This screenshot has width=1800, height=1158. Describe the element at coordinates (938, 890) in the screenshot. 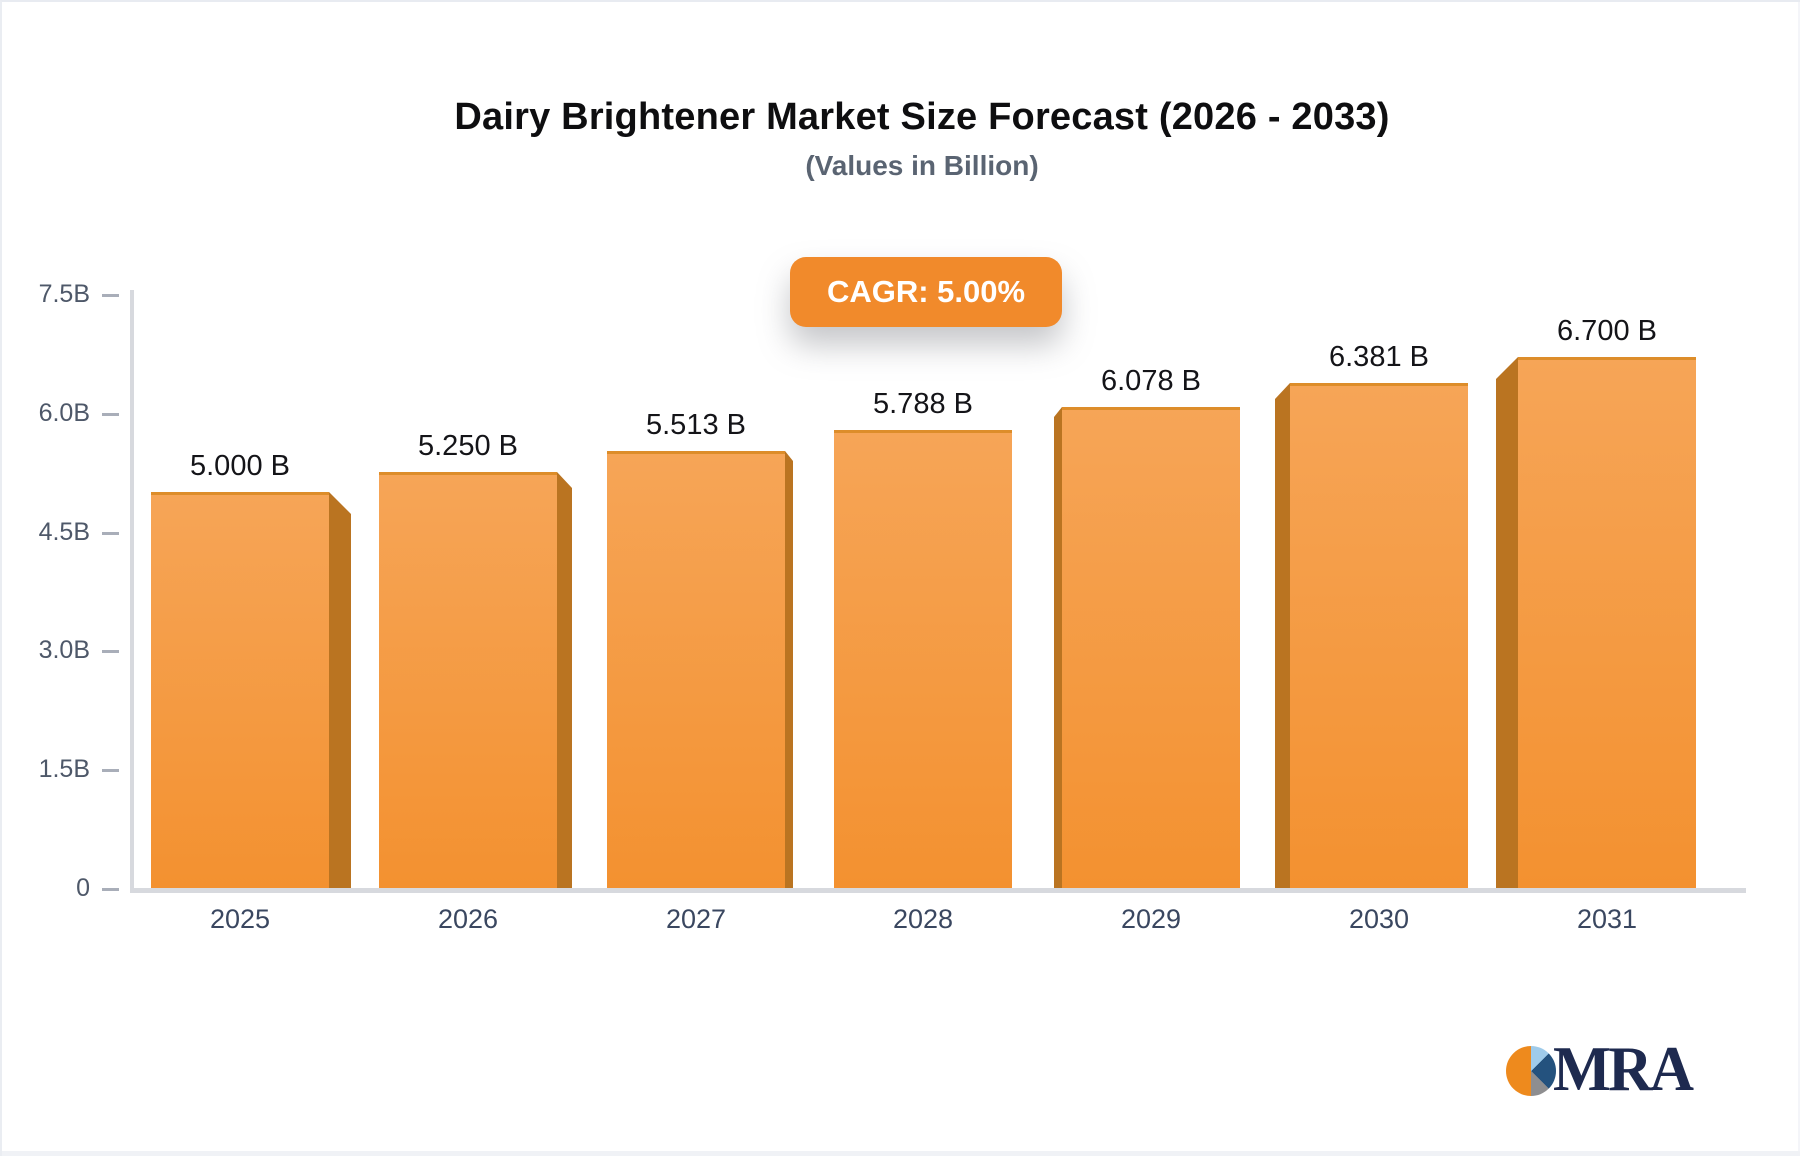

I see `x-axis-line` at that location.